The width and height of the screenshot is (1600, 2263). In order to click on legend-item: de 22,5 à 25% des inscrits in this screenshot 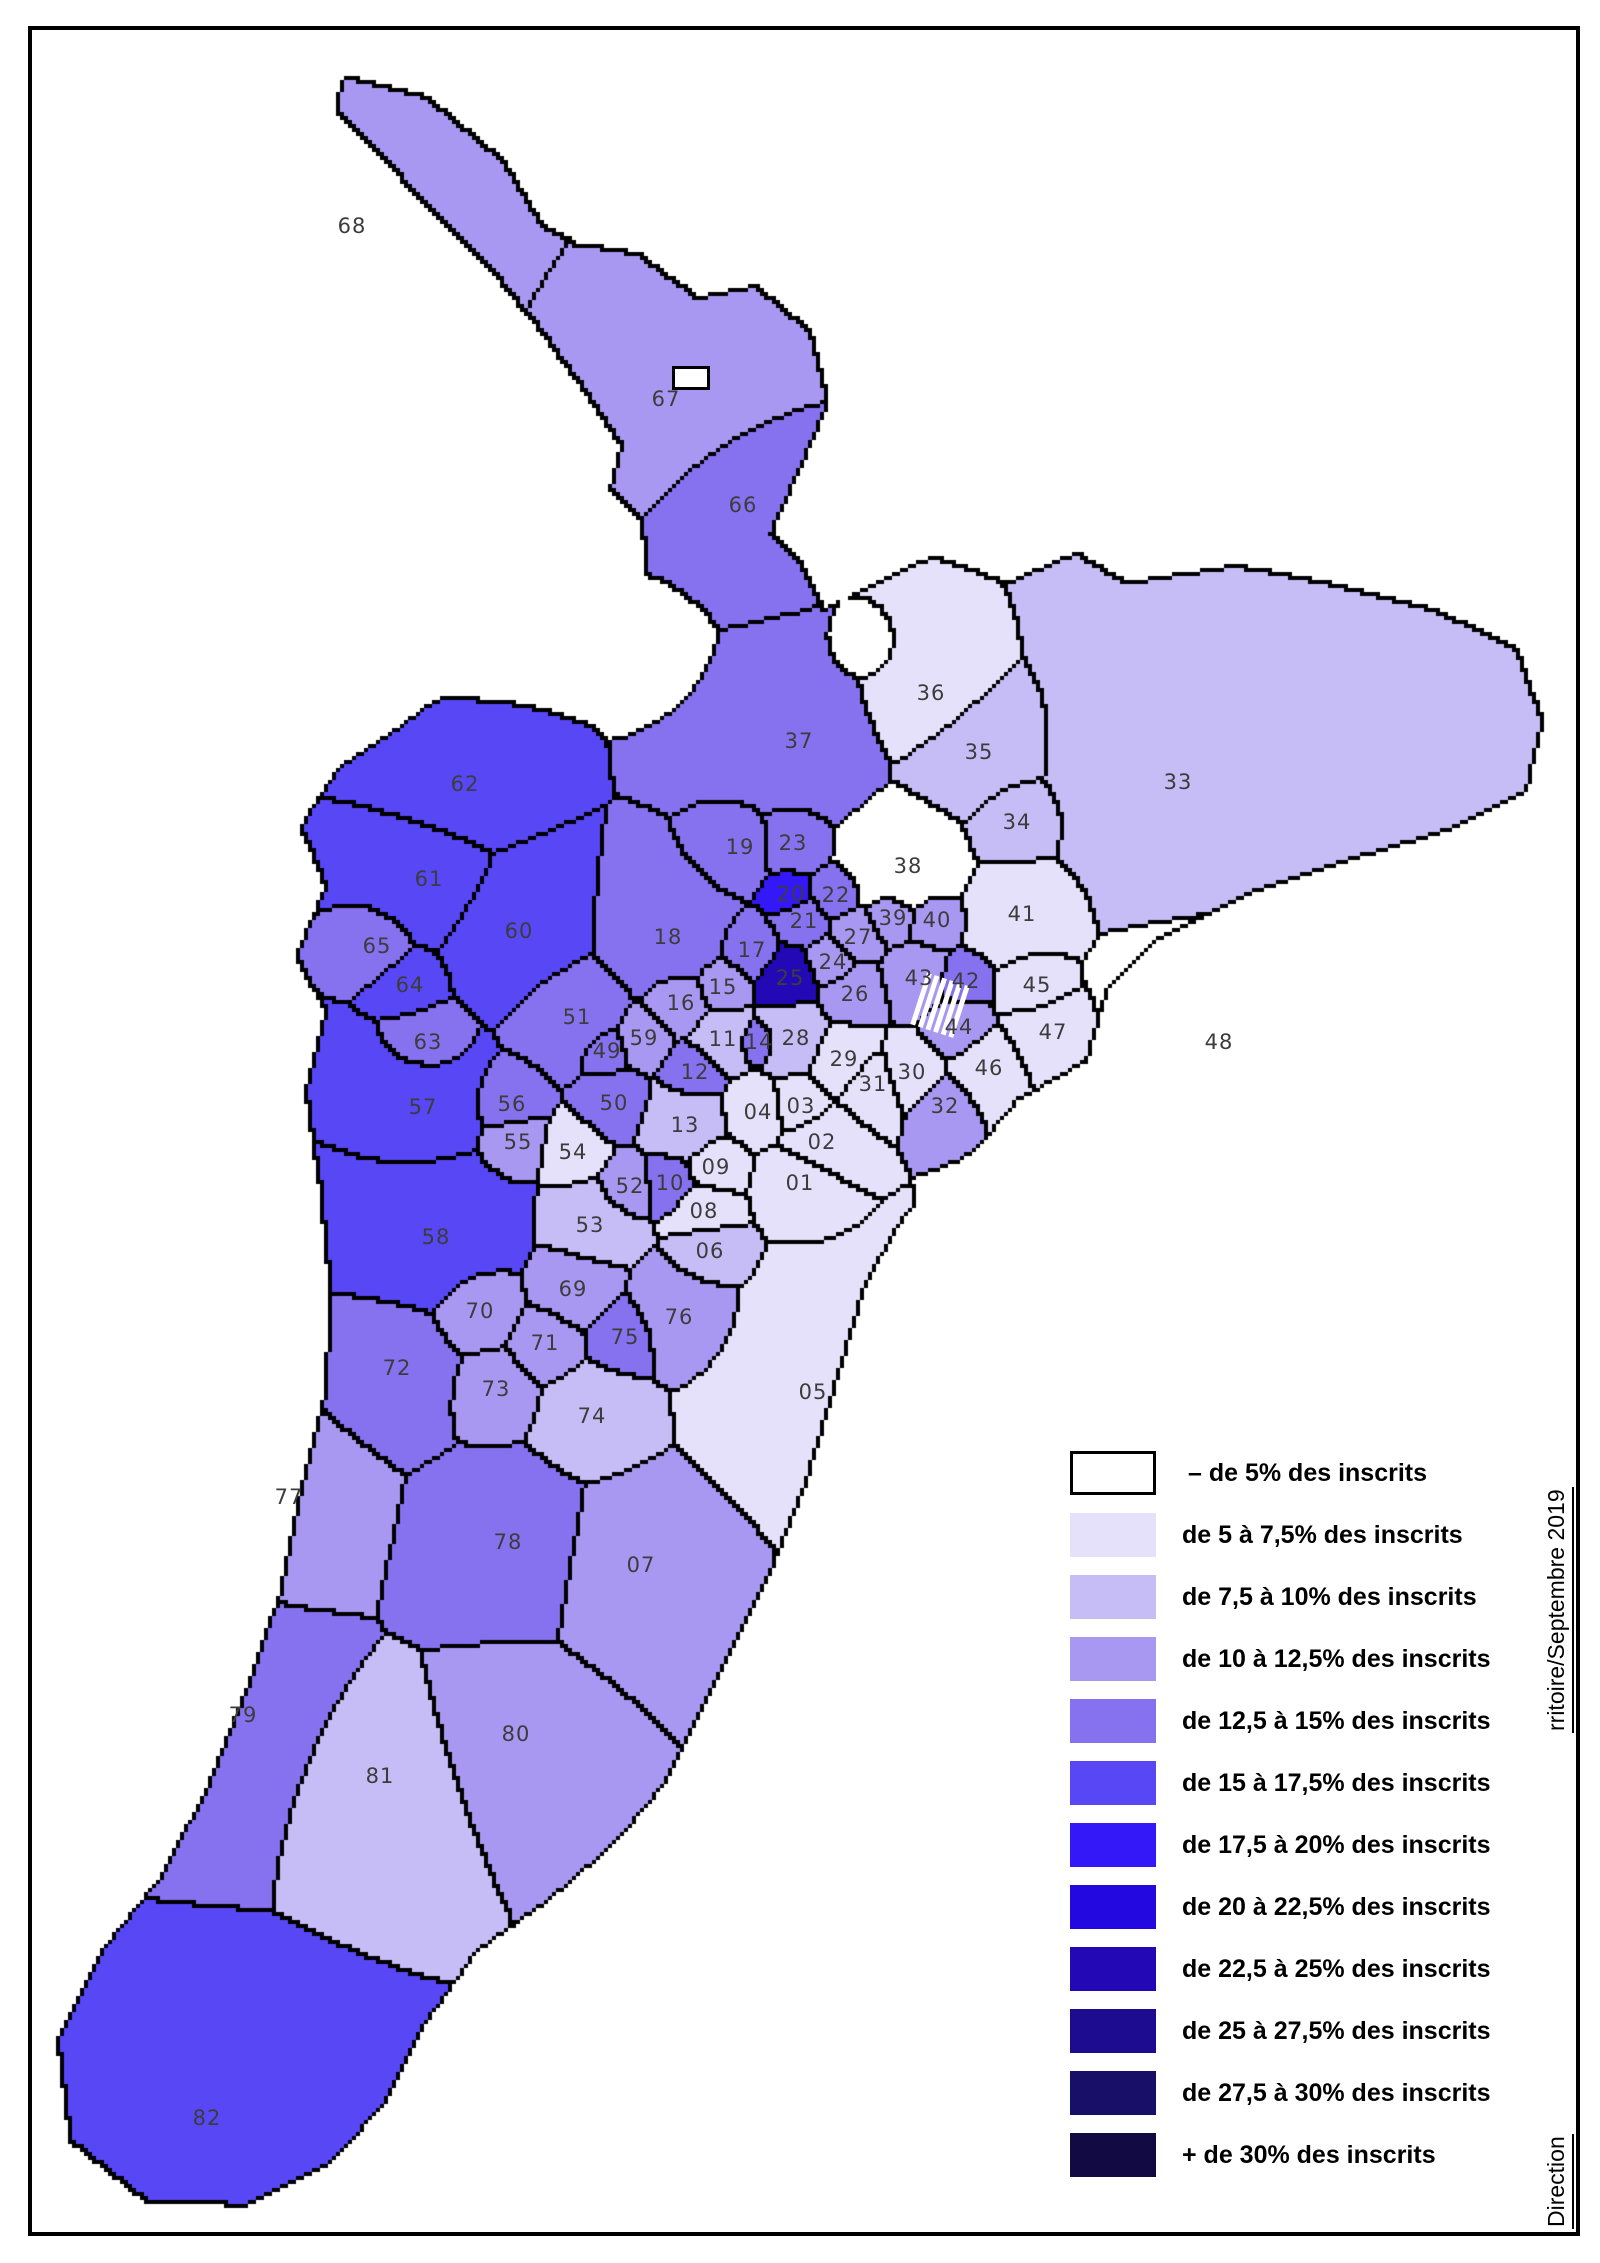, I will do `click(1305, 1969)`.